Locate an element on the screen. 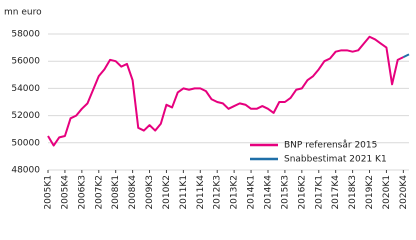 The image size is (416, 240). x-tick-label: 2017K1 is located at coordinates (319, 192).